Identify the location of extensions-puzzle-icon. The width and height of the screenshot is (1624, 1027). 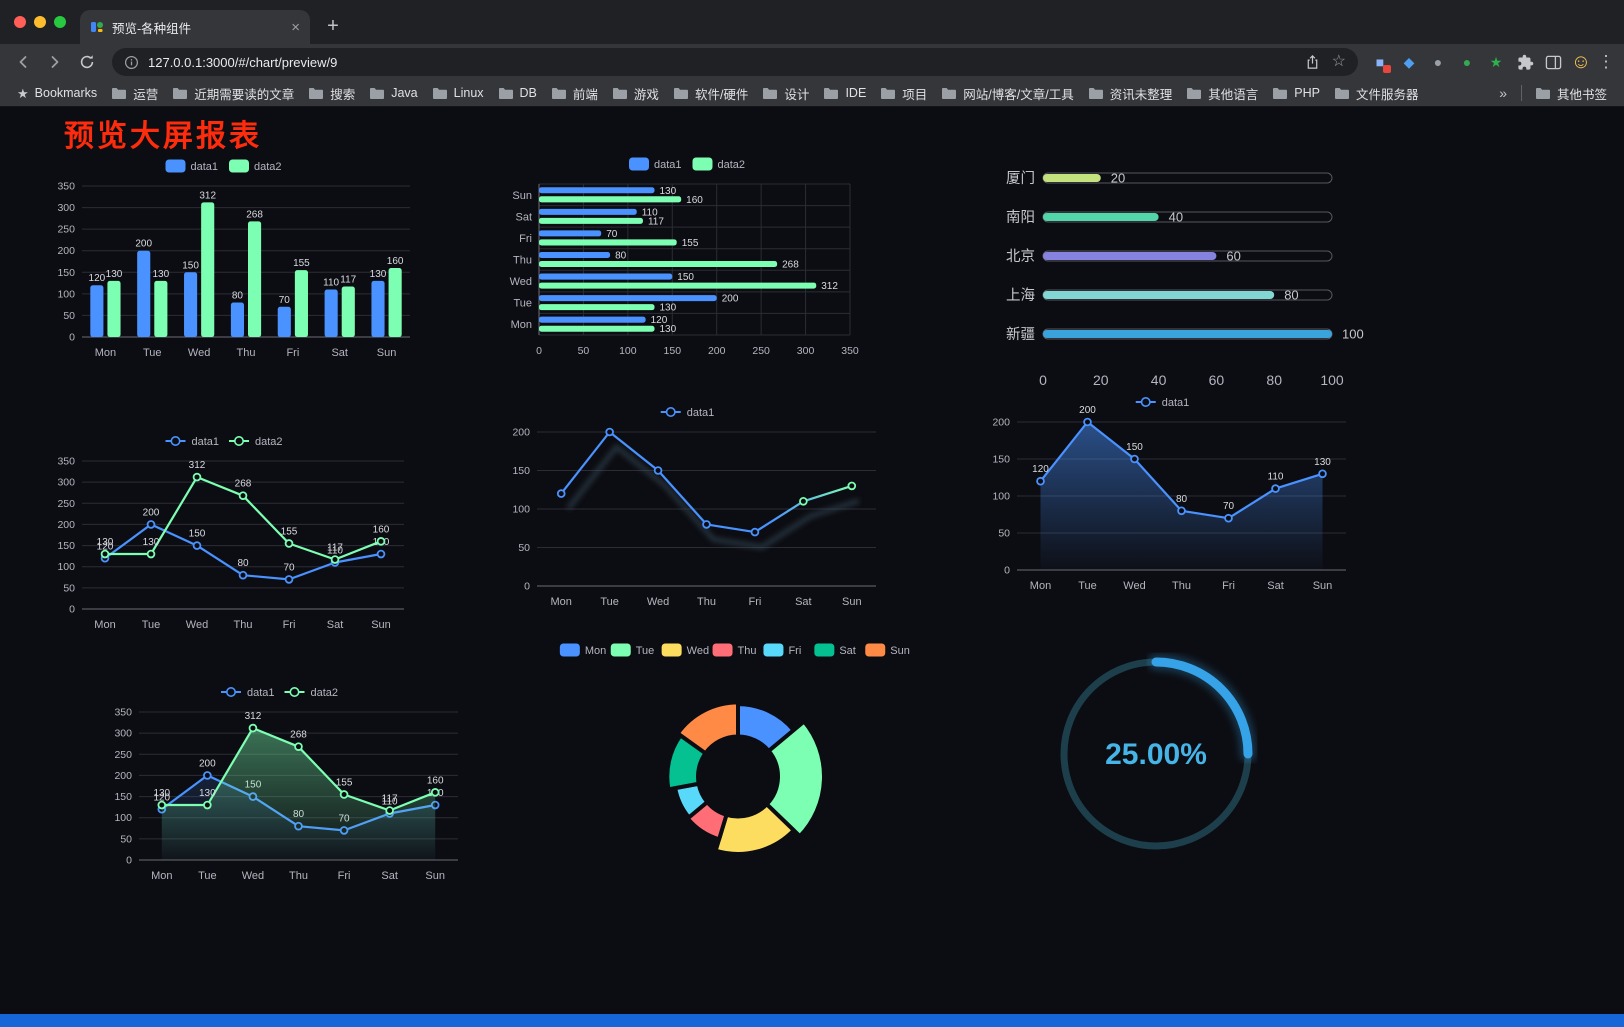
(1525, 62).